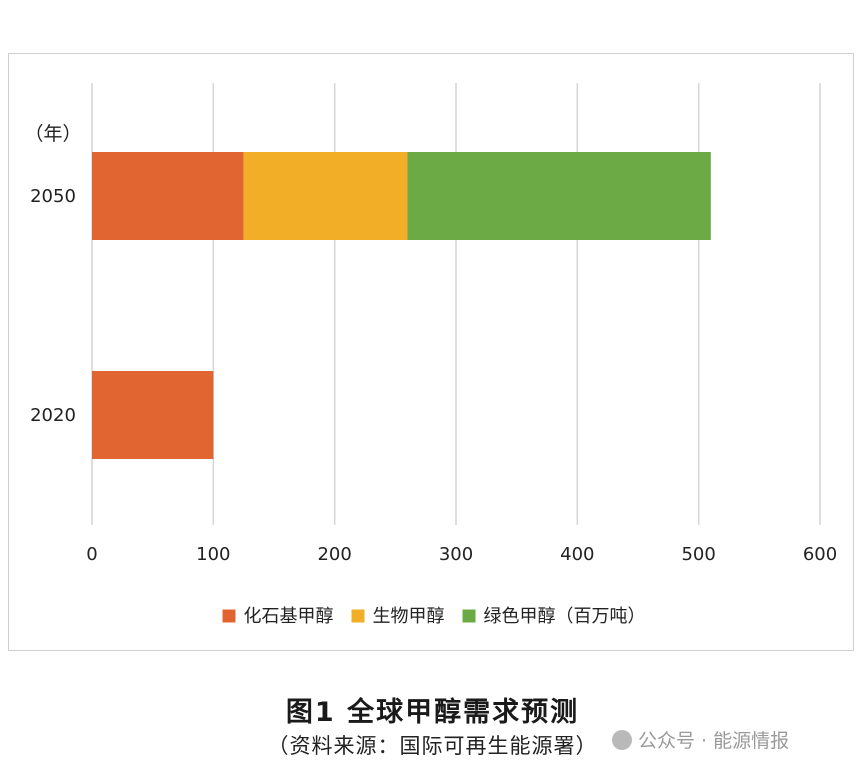  What do you see at coordinates (698, 554) in the screenshot?
I see `x-tick-label: 500` at bounding box center [698, 554].